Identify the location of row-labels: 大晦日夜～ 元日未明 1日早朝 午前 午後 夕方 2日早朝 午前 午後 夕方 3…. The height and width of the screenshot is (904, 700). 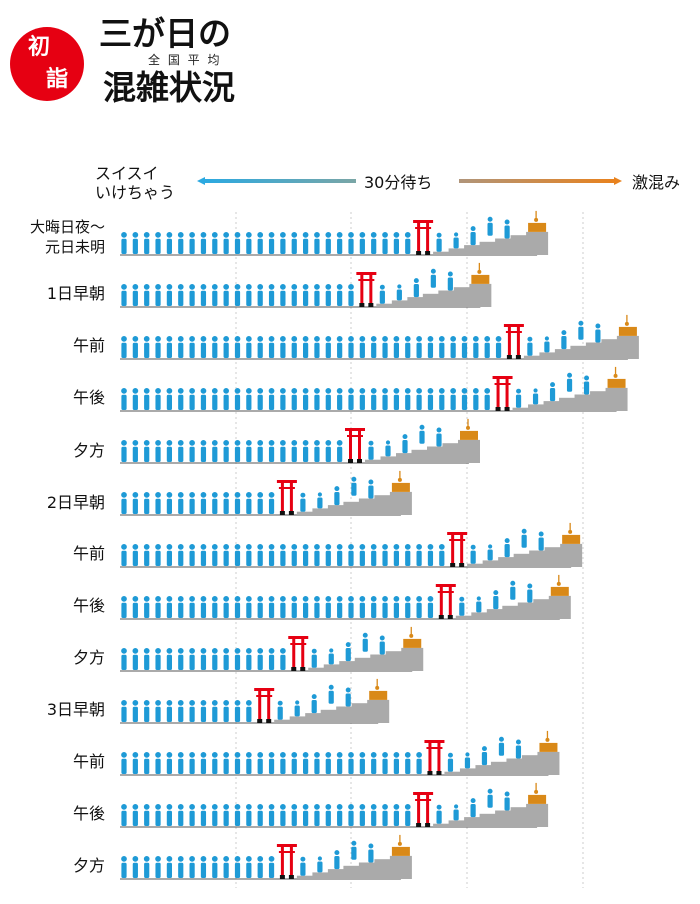
(67, 546).